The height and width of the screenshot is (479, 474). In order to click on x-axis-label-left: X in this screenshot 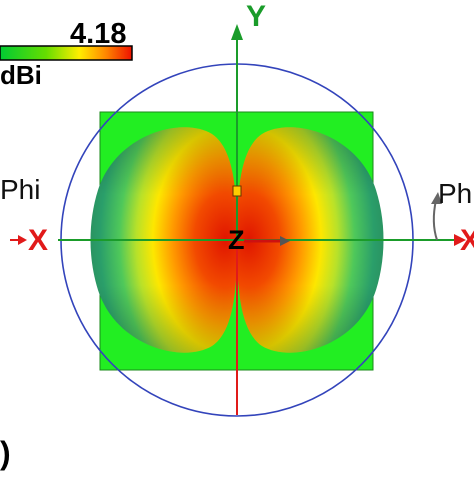, I will do `click(38, 240)`.